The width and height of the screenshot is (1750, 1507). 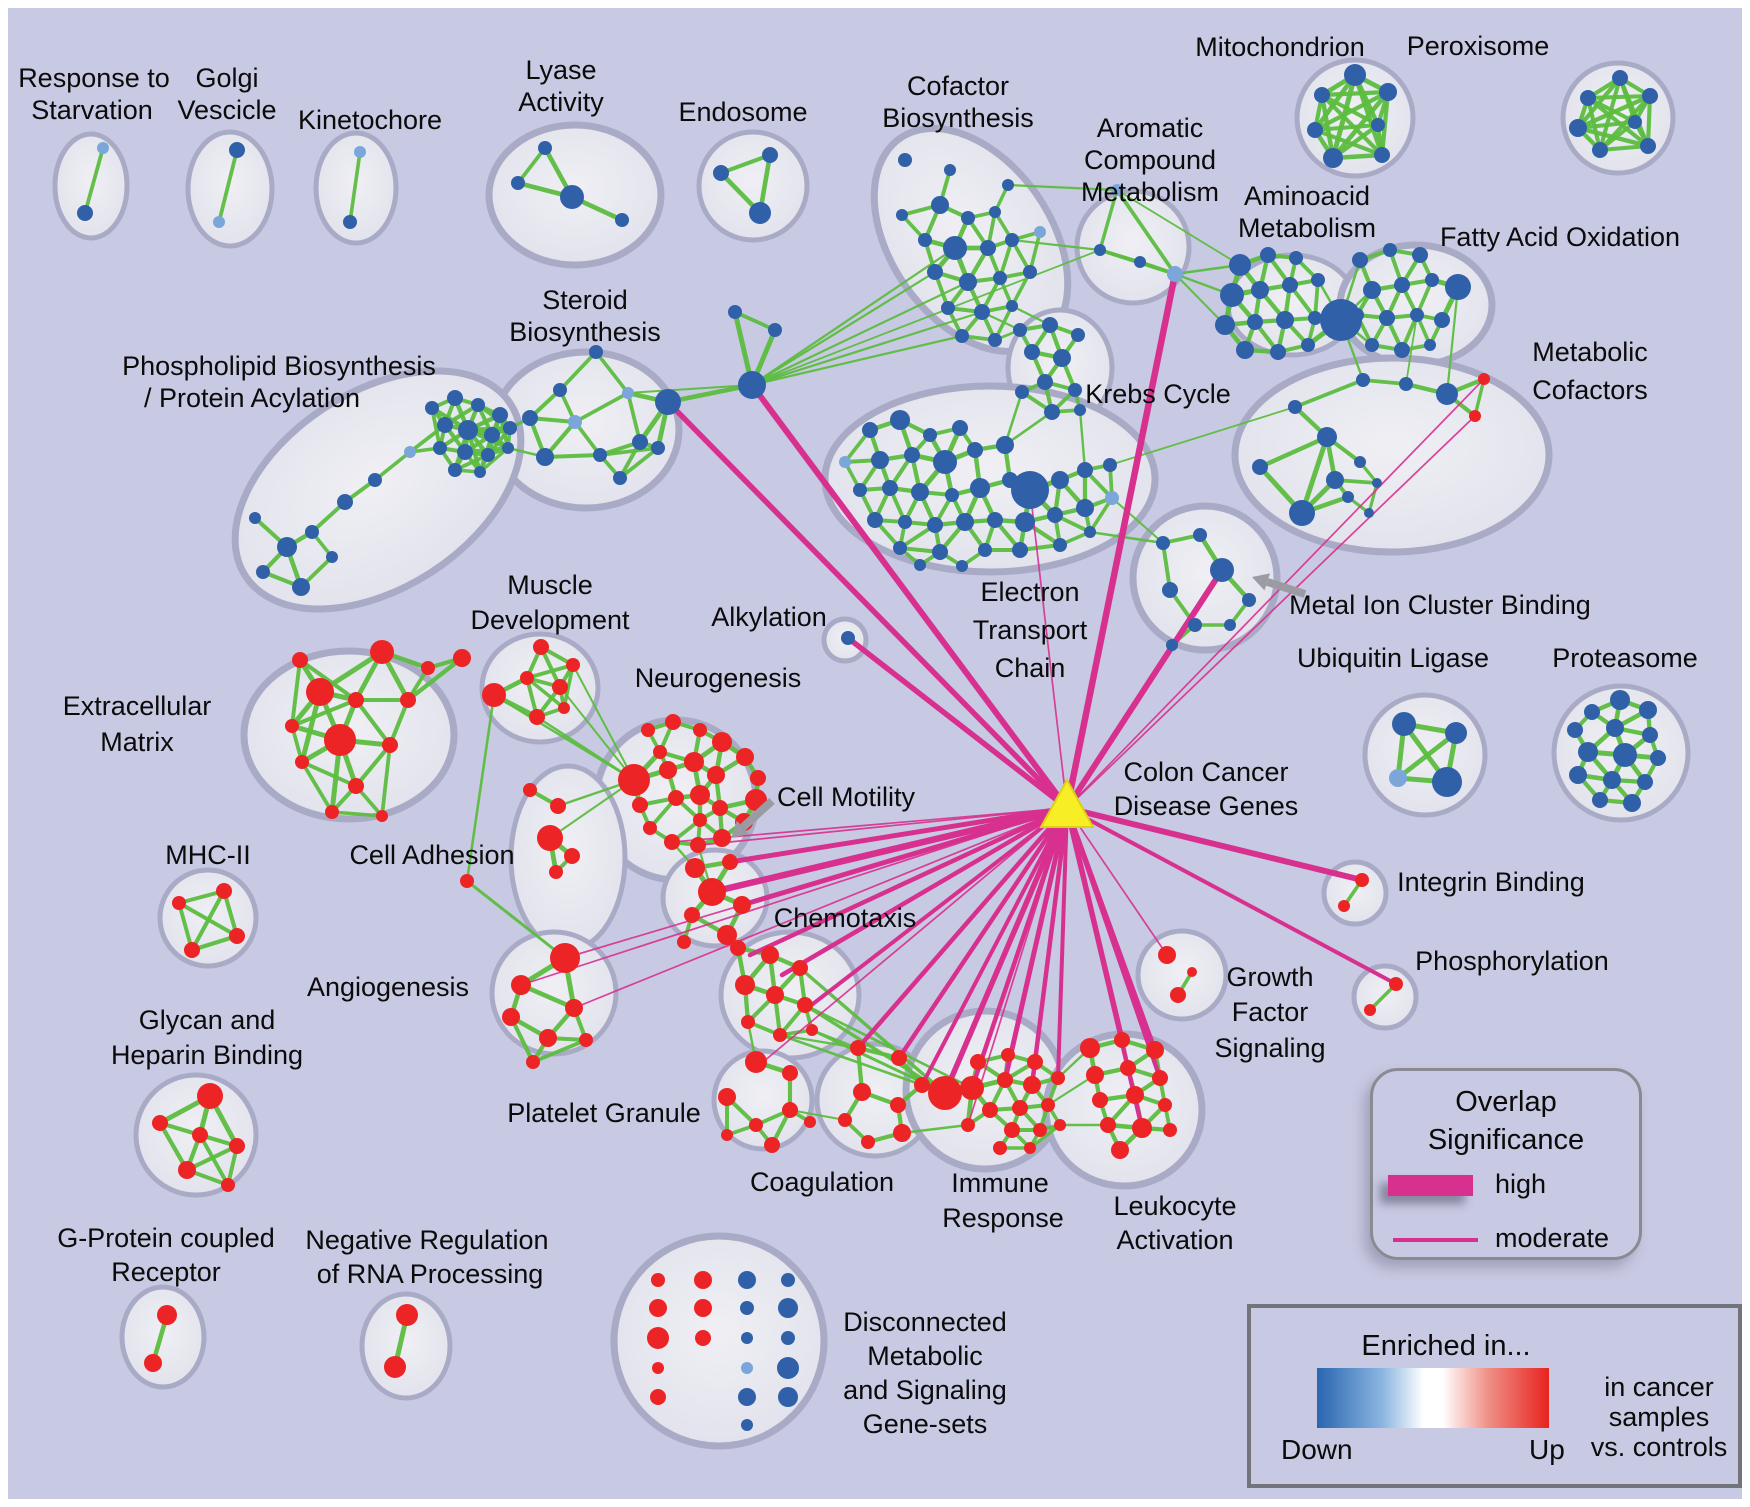 What do you see at coordinates (775, 330) in the screenshot?
I see `gene-set-node-bridge-hub` at bounding box center [775, 330].